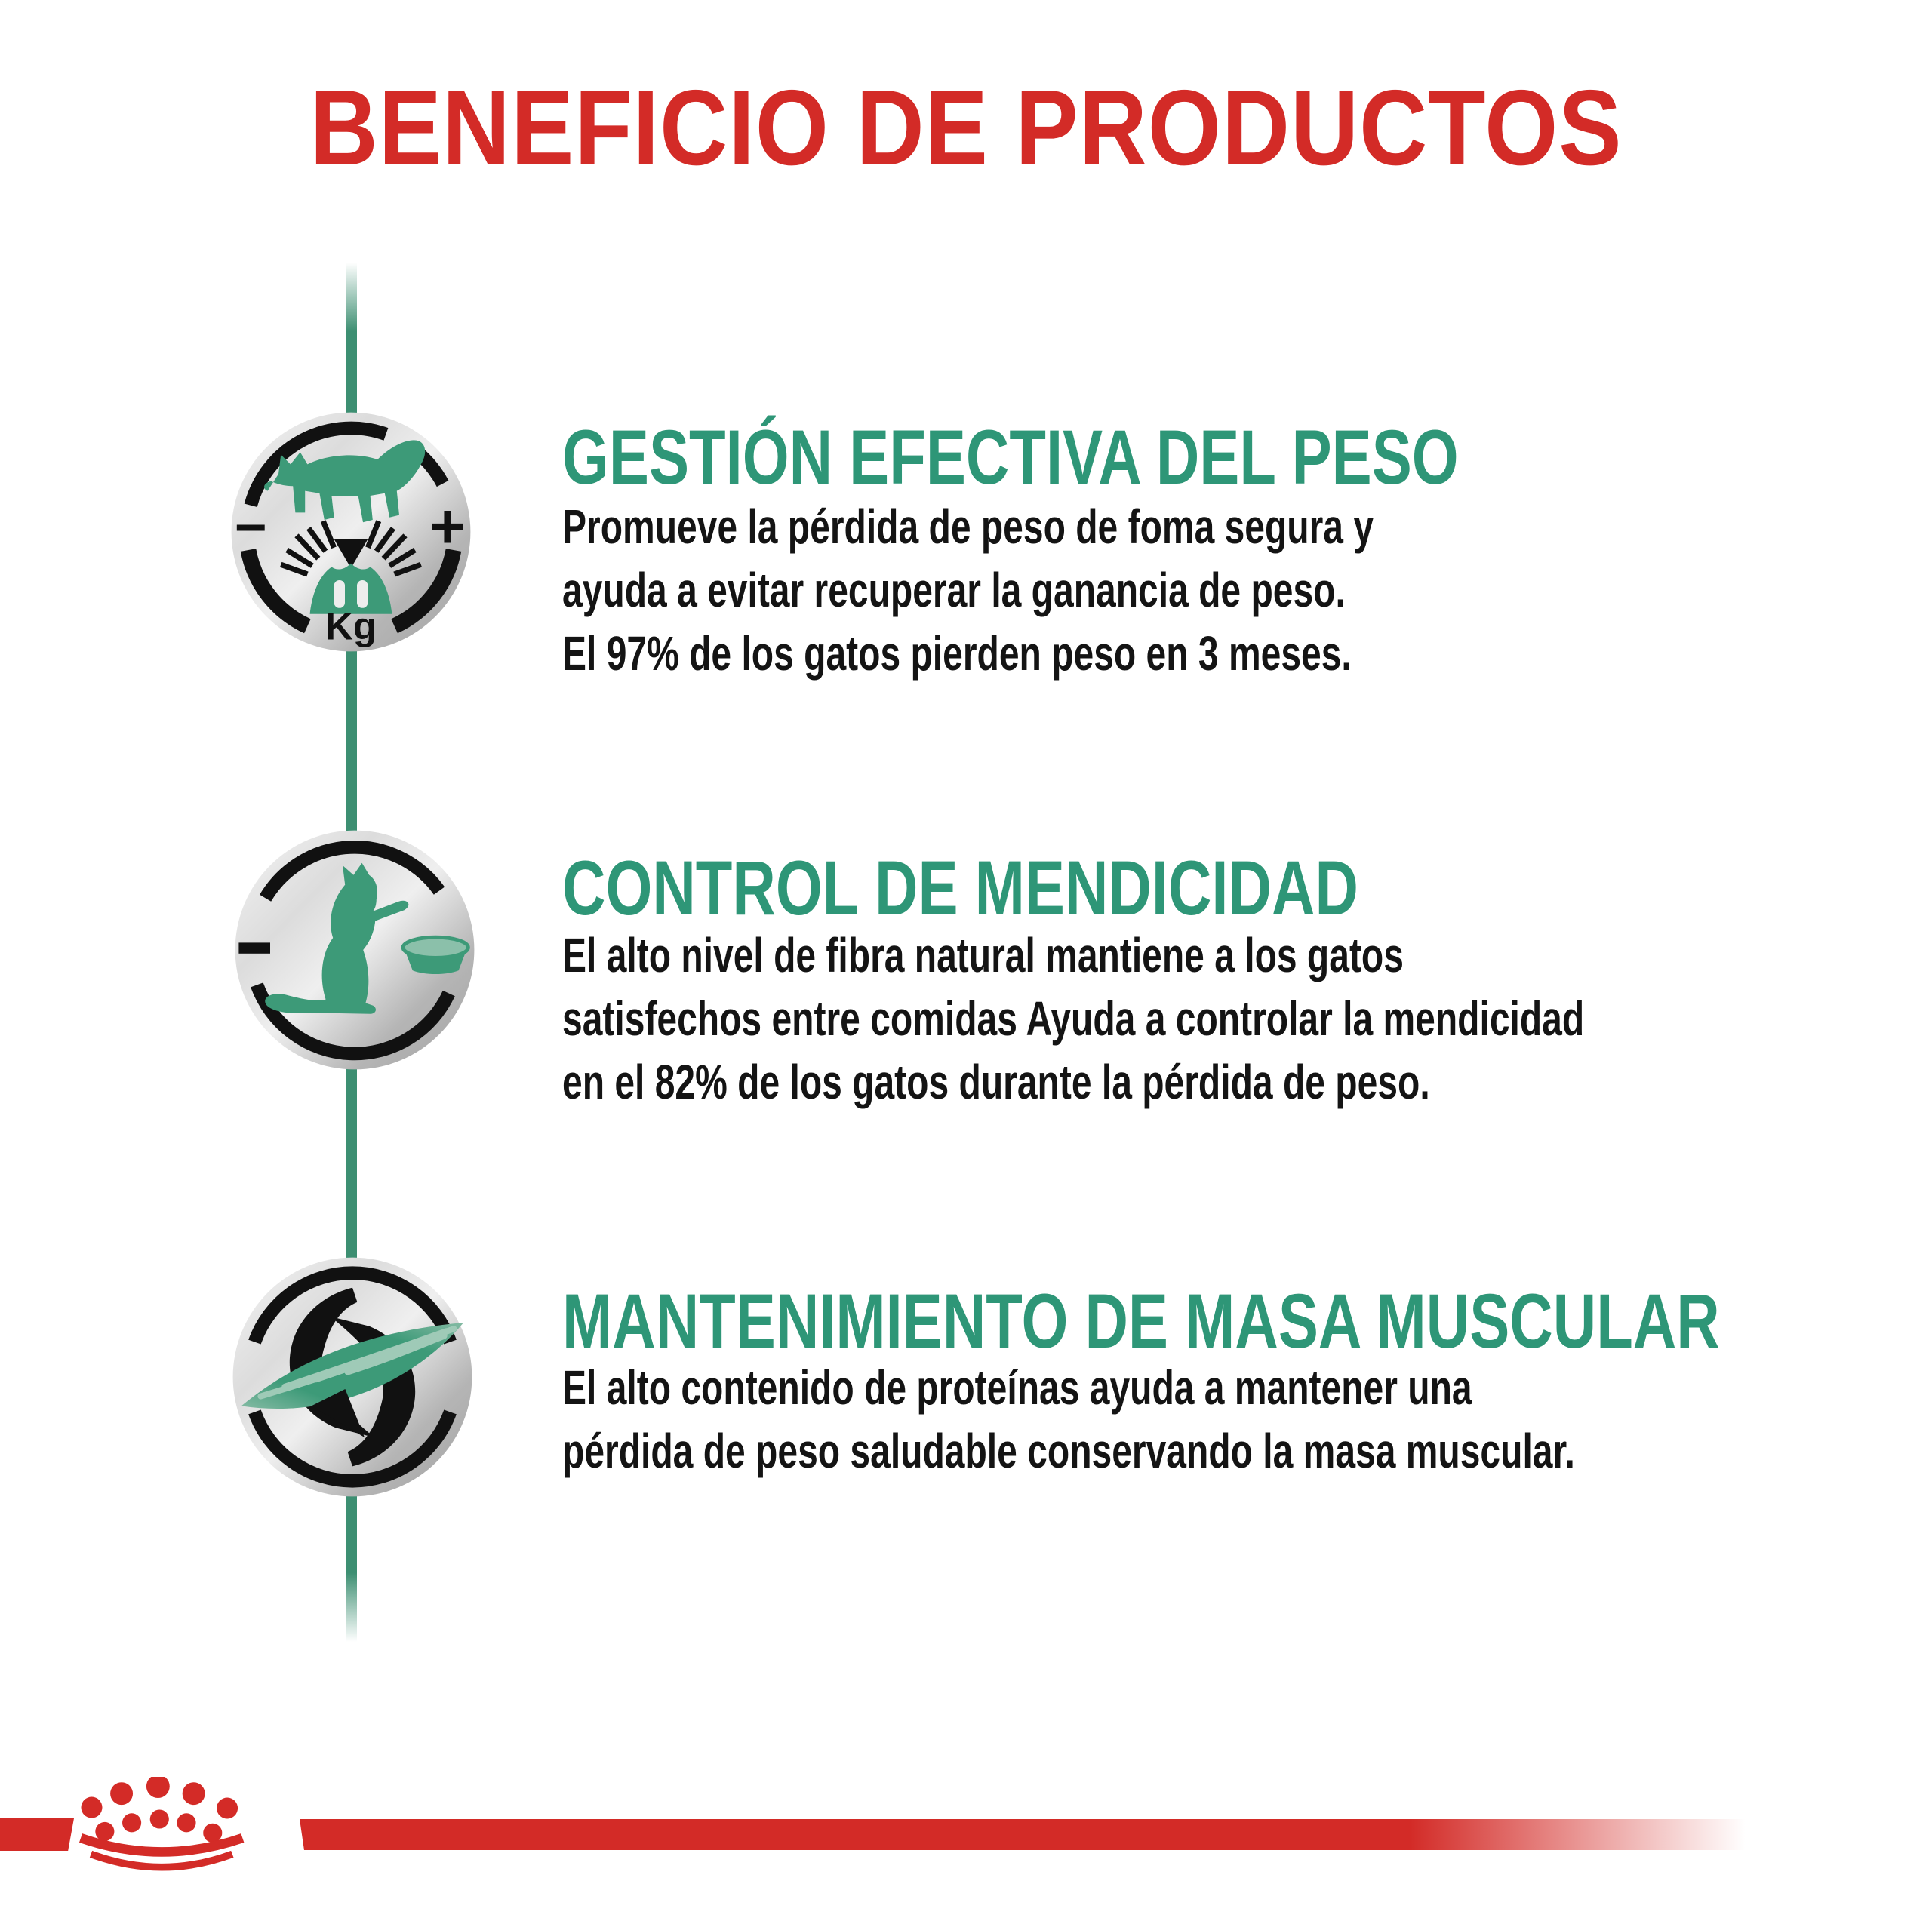 This screenshot has height=1924, width=1932. What do you see at coordinates (352, 1366) in the screenshot?
I see `muscle-fiber-icon` at bounding box center [352, 1366].